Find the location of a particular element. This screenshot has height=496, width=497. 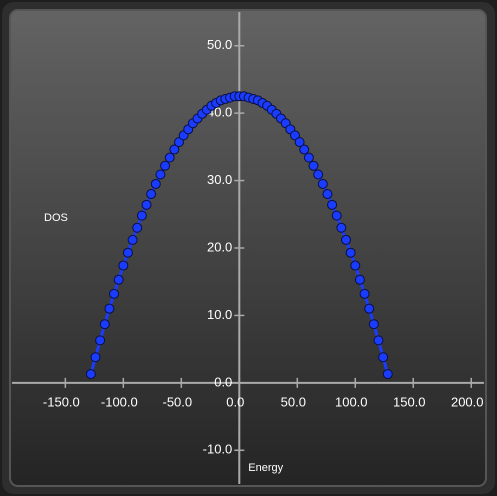

x-tick-label: -50.0 is located at coordinates (177, 401).